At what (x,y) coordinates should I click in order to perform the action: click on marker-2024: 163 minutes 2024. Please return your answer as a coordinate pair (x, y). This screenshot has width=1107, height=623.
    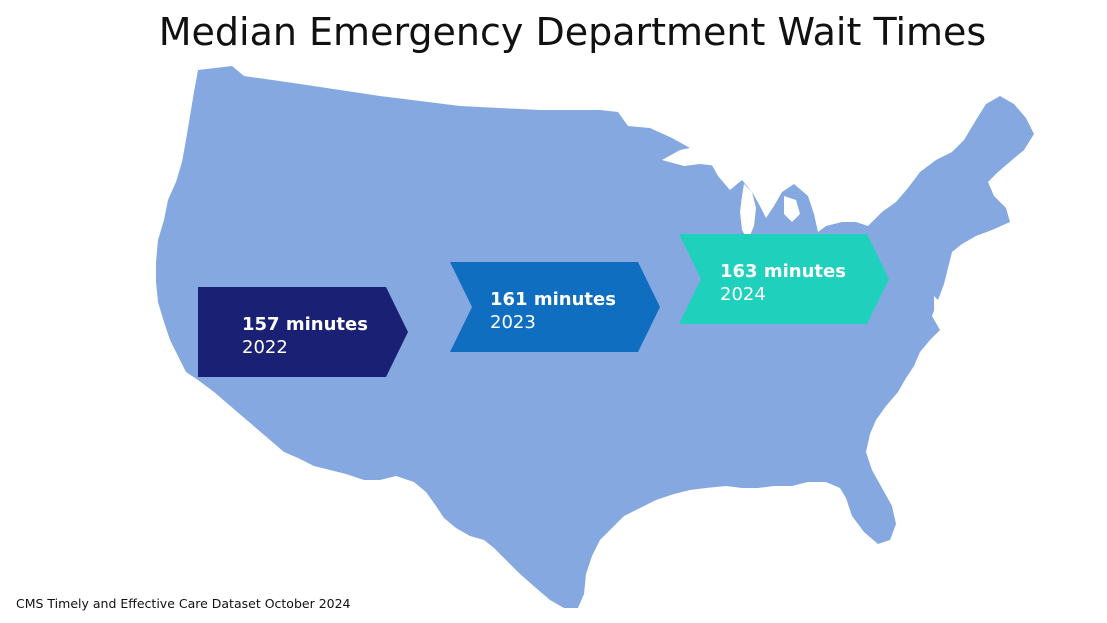
    Looking at the image, I should click on (784, 279).